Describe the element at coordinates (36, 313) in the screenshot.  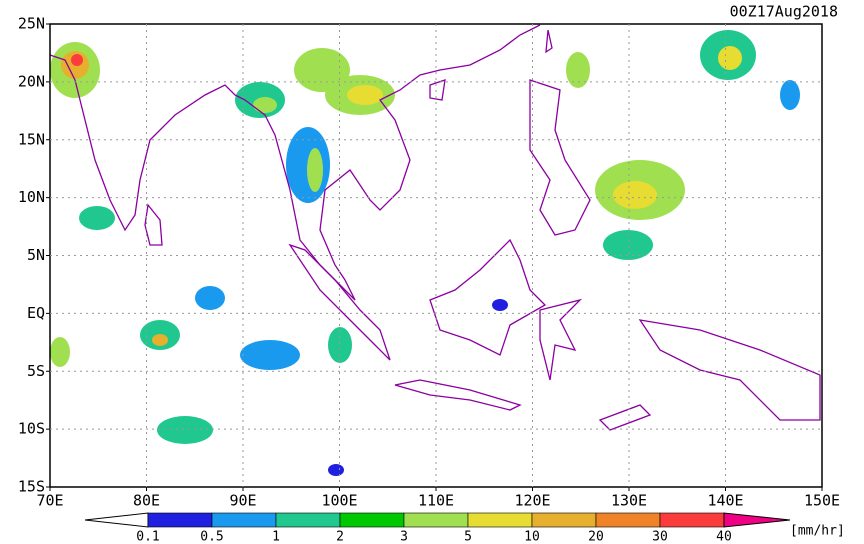
I see `y-label: EQ` at that location.